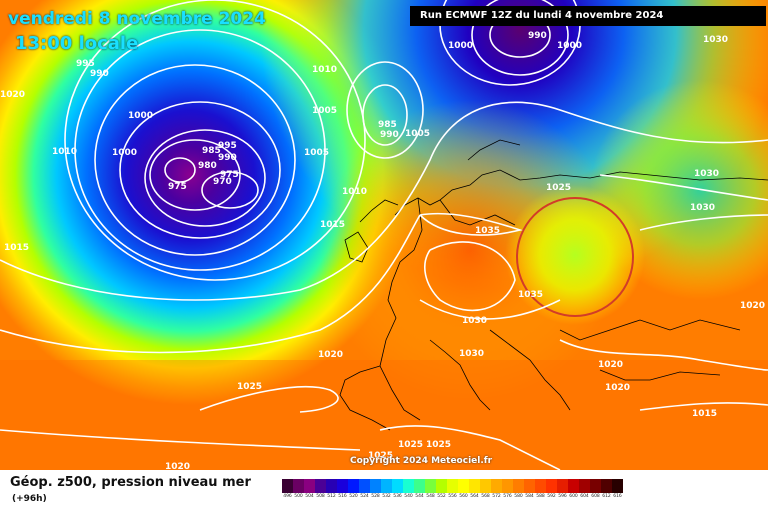 This screenshot has height=512, width=768. What do you see at coordinates (617, 496) in the screenshot?
I see `color-scale-label: 616` at bounding box center [617, 496].